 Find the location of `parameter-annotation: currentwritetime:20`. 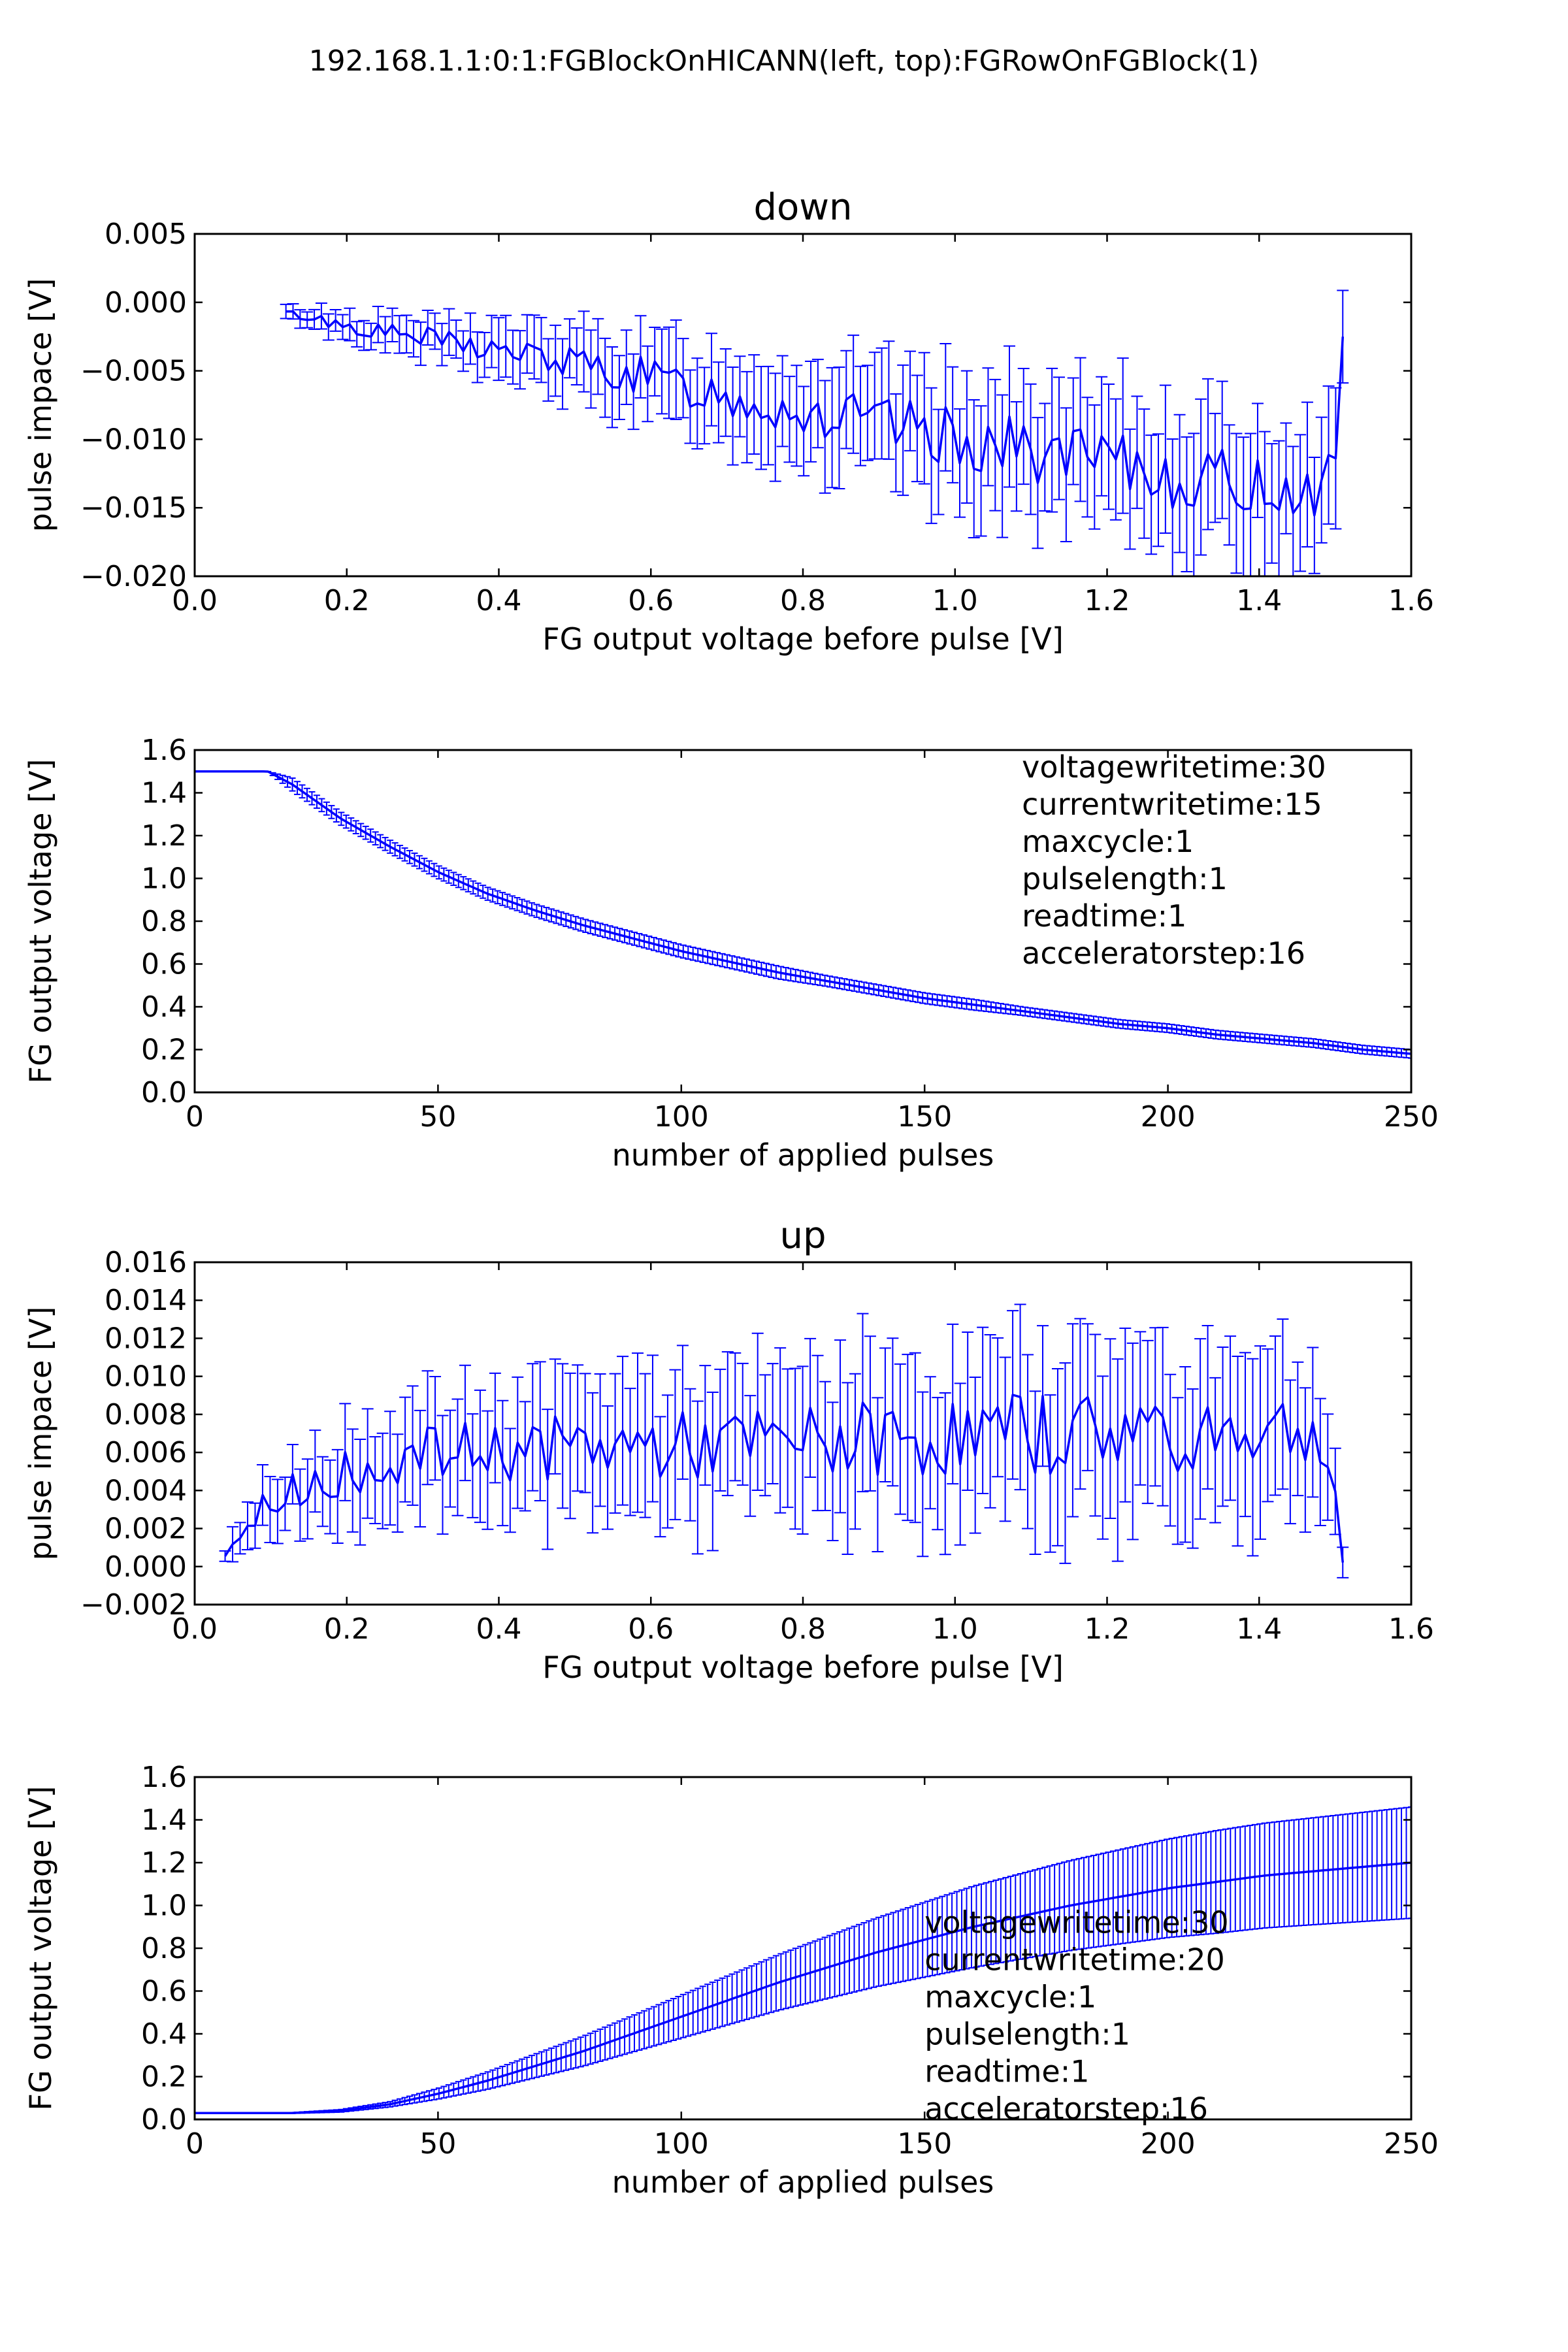

parameter-annotation: currentwritetime:20 is located at coordinates (1074, 1960).